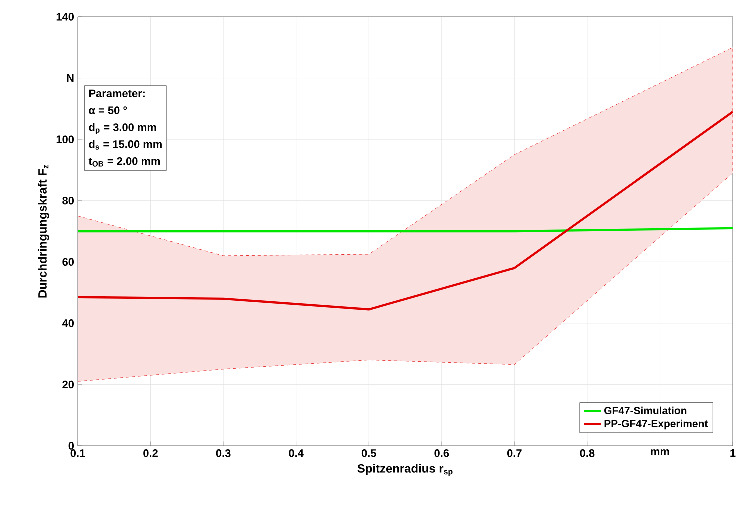  I want to click on x-tick-label: 0.2, so click(151, 454).